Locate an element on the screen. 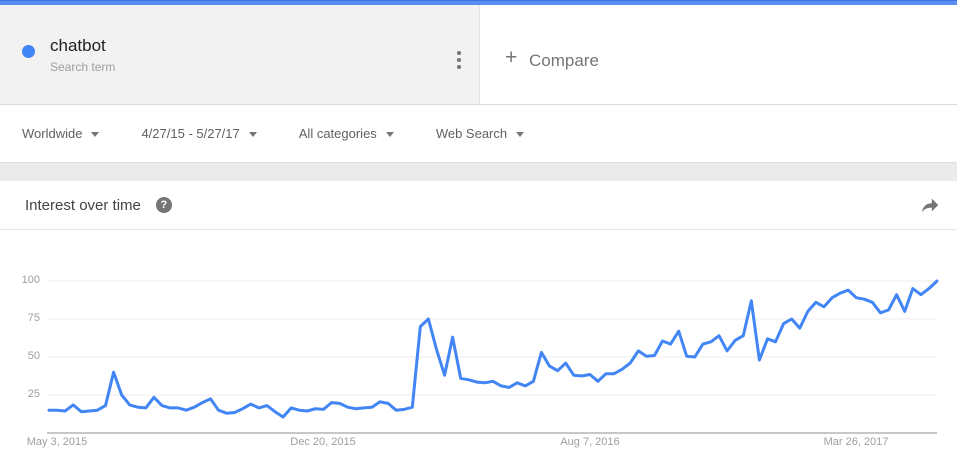 The width and height of the screenshot is (957, 469). category-filter-dropdown: All categories is located at coordinates (346, 133).